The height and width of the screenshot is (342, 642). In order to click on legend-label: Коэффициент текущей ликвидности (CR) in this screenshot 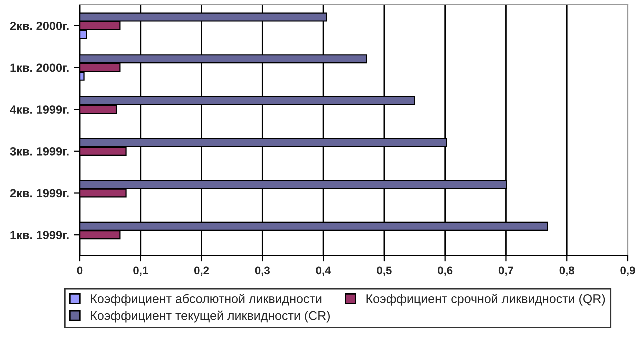, I will do `click(210, 316)`.